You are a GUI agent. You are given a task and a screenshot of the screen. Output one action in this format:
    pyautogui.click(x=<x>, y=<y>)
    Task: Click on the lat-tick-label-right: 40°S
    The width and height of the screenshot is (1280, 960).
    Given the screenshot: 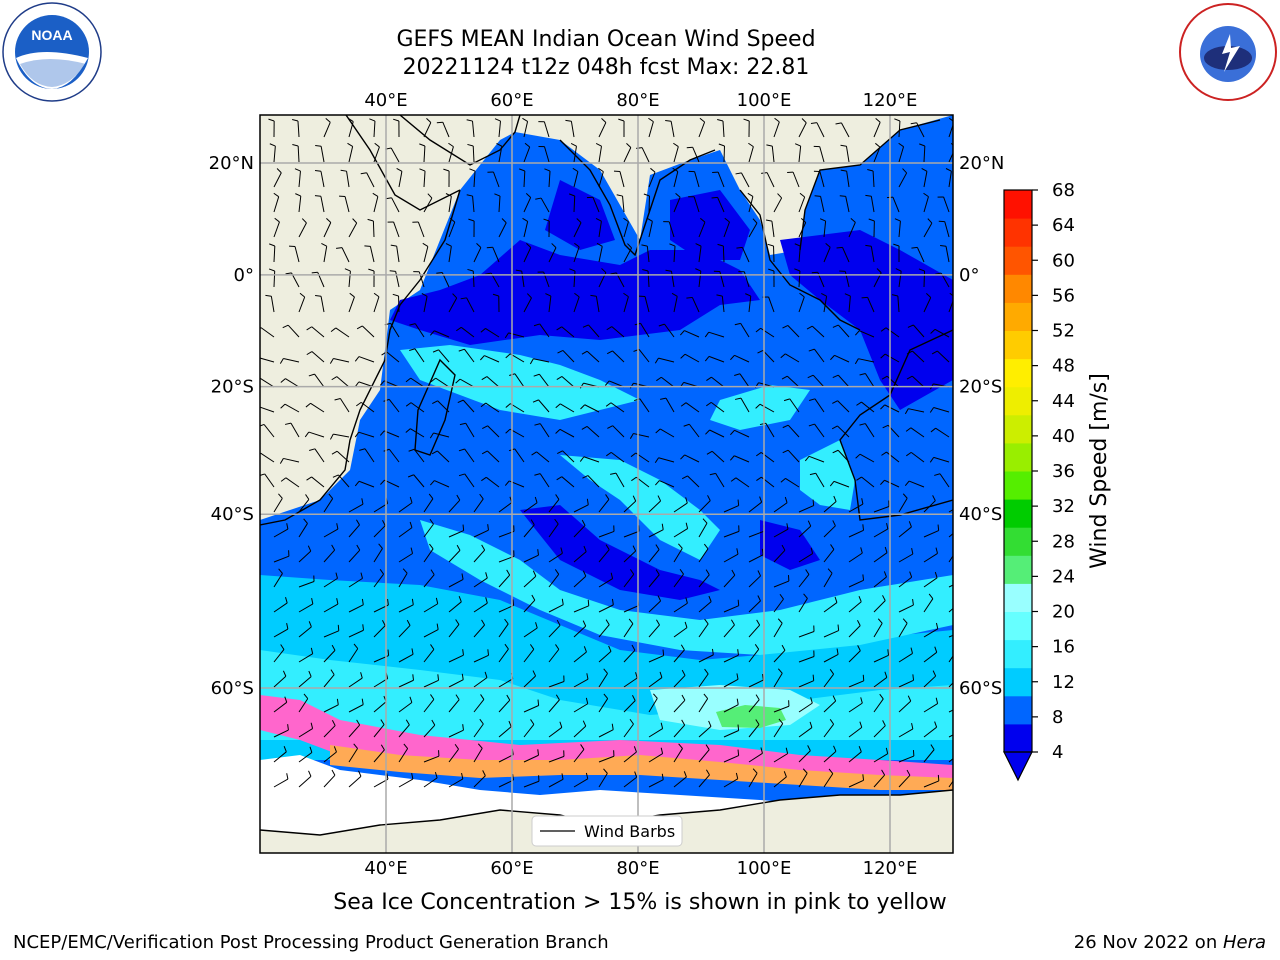 What is the action you would take?
    pyautogui.click(x=980, y=514)
    